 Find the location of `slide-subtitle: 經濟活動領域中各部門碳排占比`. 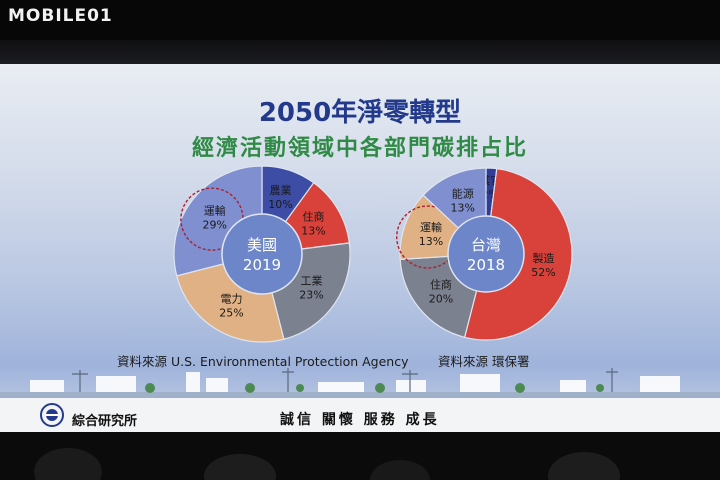

slide-subtitle: 經濟活動領域中各部門碳排占比 is located at coordinates (359, 148).